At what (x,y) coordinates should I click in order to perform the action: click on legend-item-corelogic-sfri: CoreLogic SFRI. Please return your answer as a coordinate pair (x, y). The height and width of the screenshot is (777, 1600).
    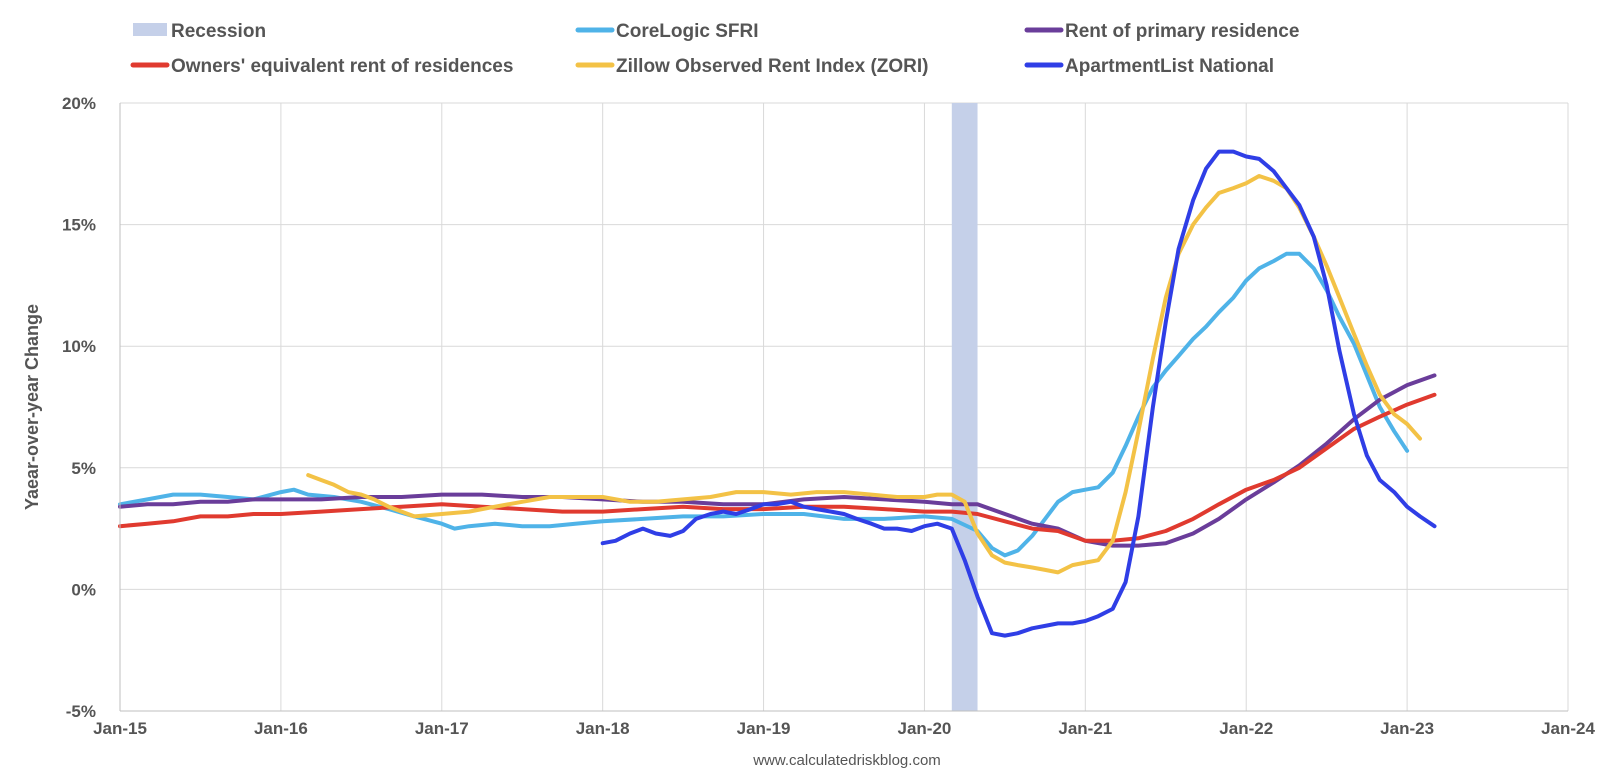
    Looking at the image, I should click on (667, 31).